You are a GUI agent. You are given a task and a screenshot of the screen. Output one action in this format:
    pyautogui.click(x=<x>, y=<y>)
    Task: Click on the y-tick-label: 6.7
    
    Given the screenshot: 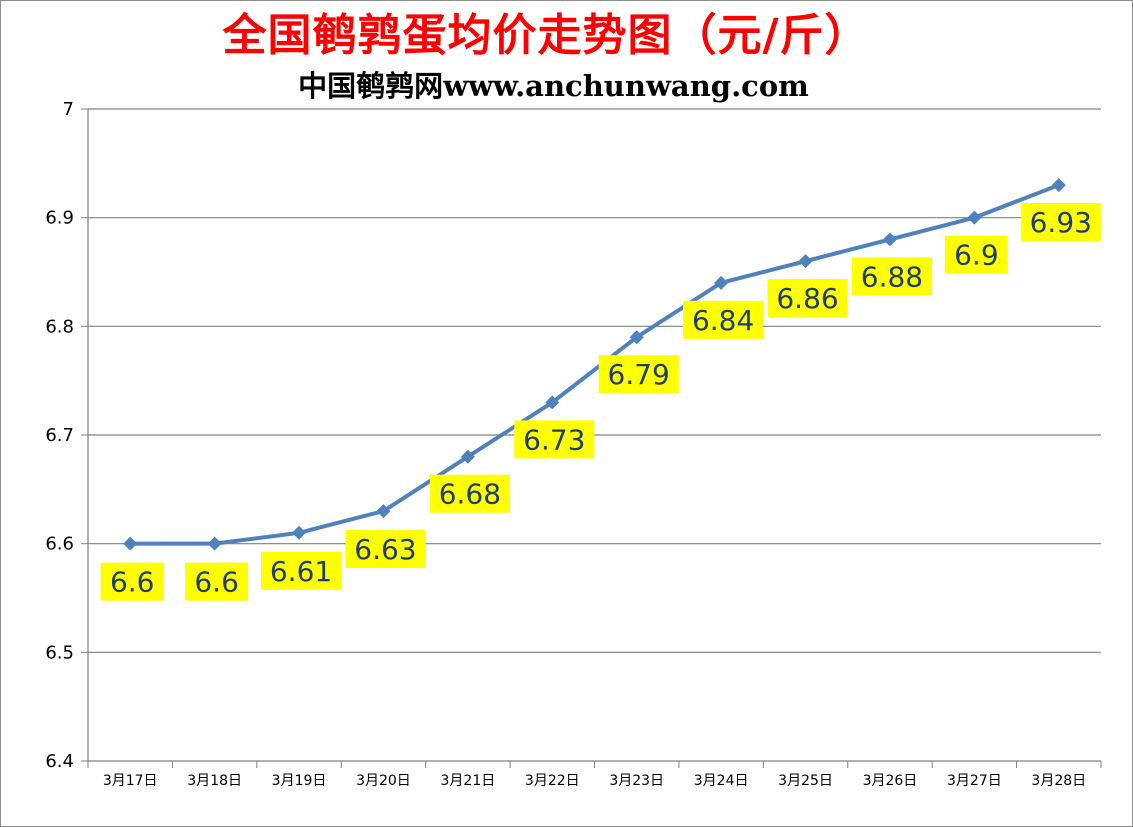 What is the action you would take?
    pyautogui.click(x=59, y=435)
    